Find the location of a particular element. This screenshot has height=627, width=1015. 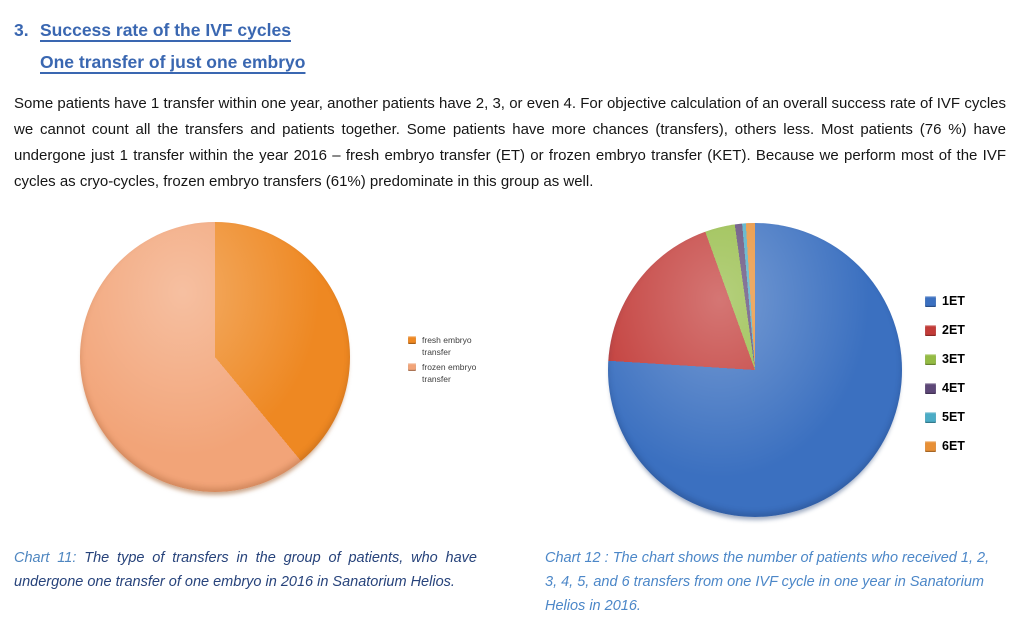

legend-item: frozen embryo transfer is located at coordinates (452, 373).